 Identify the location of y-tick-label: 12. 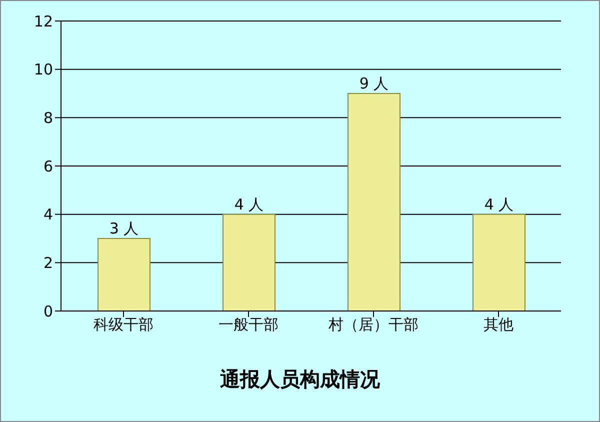
(43, 21).